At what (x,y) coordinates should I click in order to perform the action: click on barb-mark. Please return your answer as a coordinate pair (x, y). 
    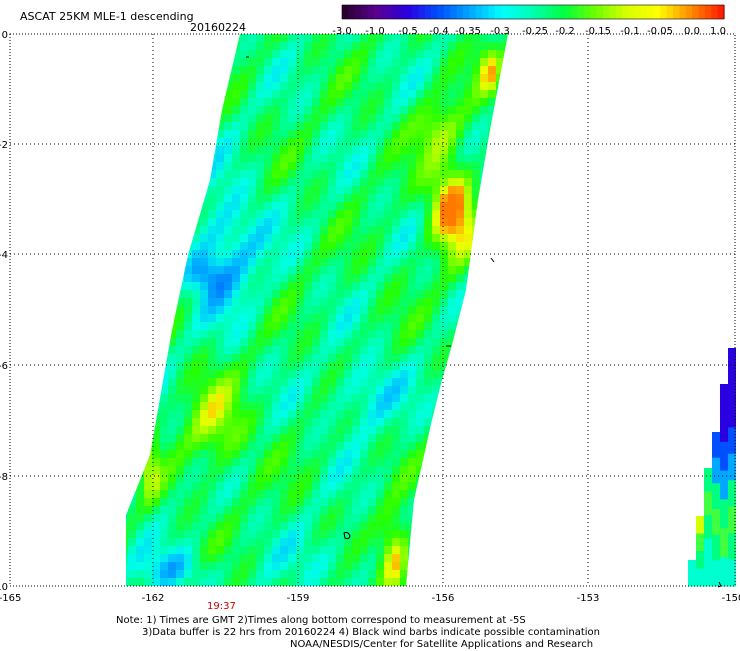
    Looking at the image, I should click on (719, 584).